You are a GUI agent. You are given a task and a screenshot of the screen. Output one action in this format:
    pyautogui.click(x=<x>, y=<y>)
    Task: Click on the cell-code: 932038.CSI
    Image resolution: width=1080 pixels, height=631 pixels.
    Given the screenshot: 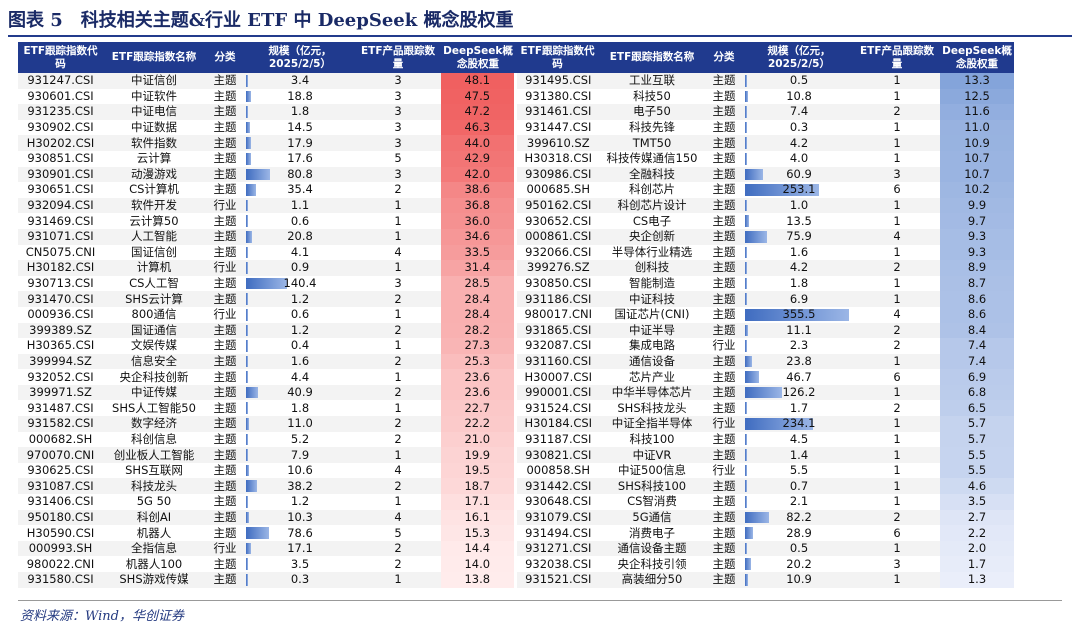 What is the action you would take?
    pyautogui.click(x=557, y=564)
    